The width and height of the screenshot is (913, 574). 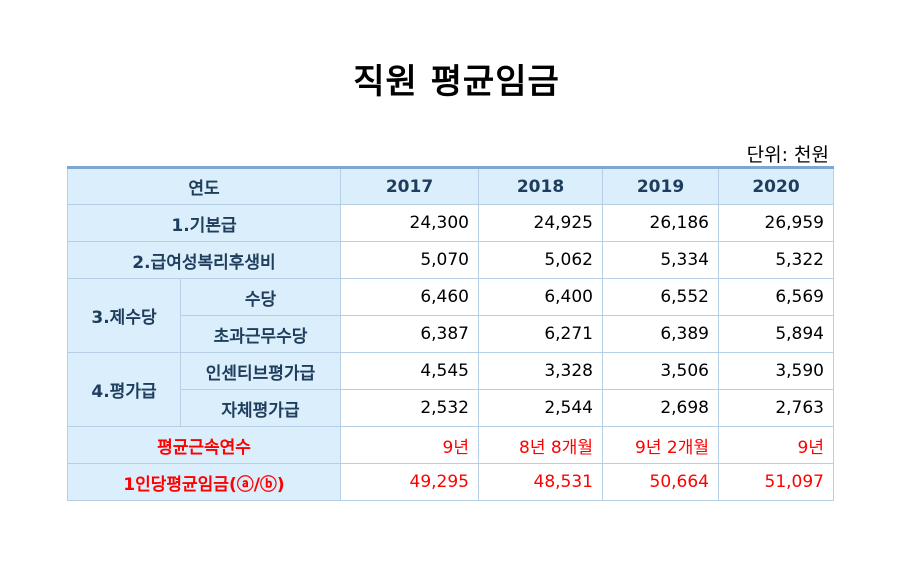 I want to click on cell-value: 4,545, so click(x=409, y=371).